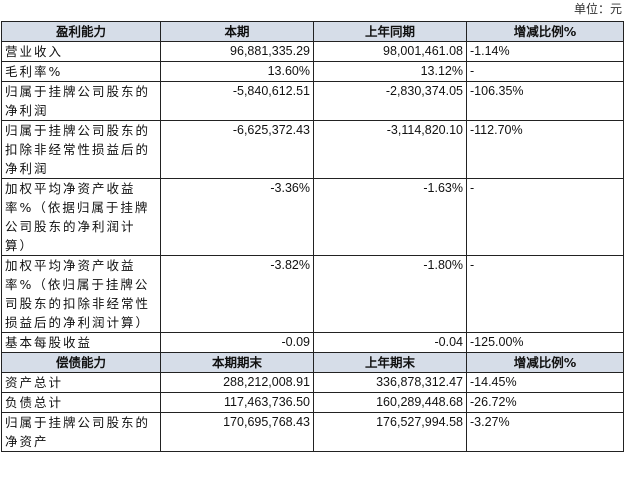  What do you see at coordinates (34, 51) in the screenshot?
I see `row-label-line: 营业收入` at bounding box center [34, 51].